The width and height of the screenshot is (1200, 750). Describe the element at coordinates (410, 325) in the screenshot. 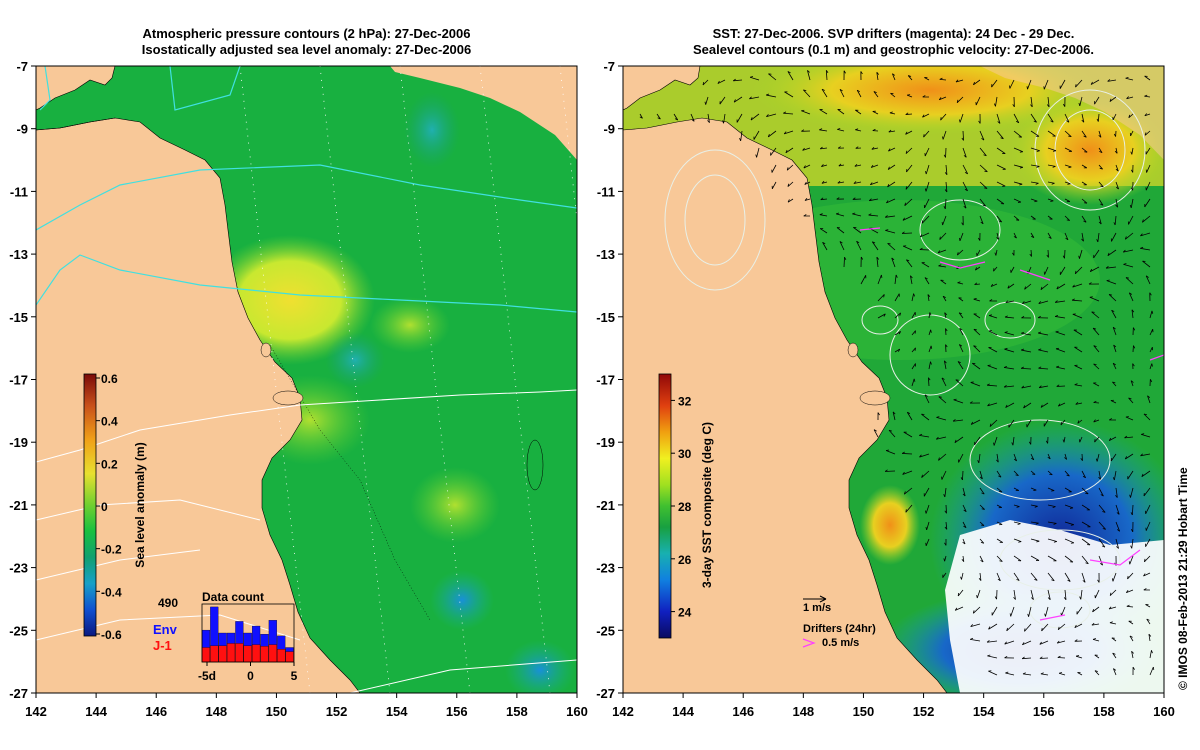

I see `sla-high-east` at that location.